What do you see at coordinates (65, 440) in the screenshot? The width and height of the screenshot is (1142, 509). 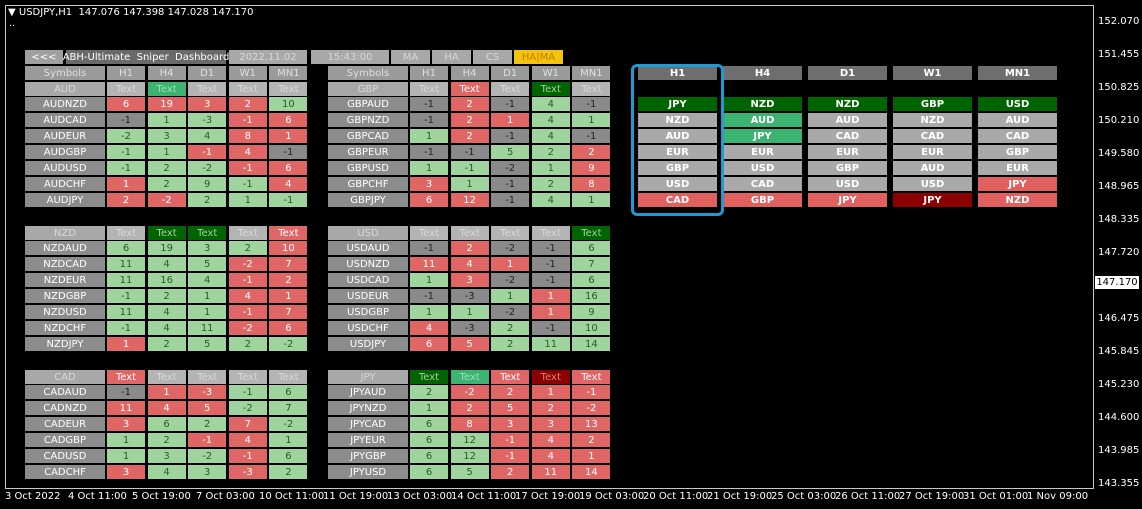 I see `pair-symbol: CADGBP` at bounding box center [65, 440].